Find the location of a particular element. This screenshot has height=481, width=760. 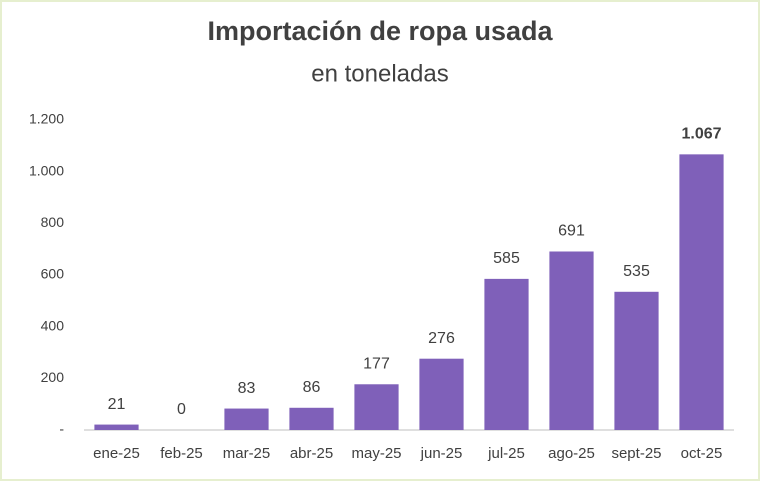

data-label: 86 is located at coordinates (312, 387).